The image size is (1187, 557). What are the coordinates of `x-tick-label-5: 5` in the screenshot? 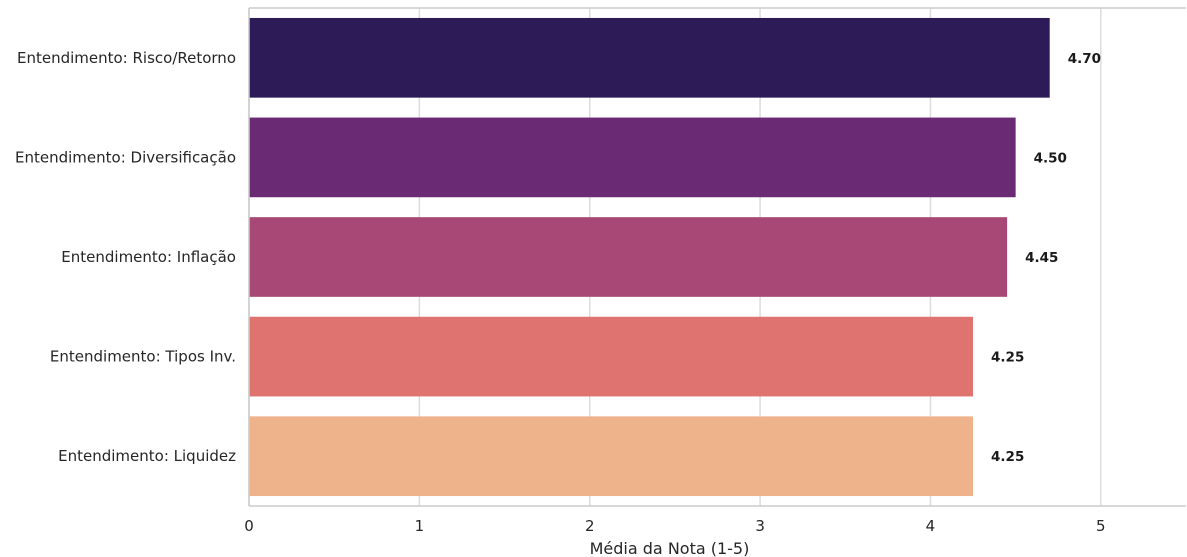 It's located at (1101, 526).